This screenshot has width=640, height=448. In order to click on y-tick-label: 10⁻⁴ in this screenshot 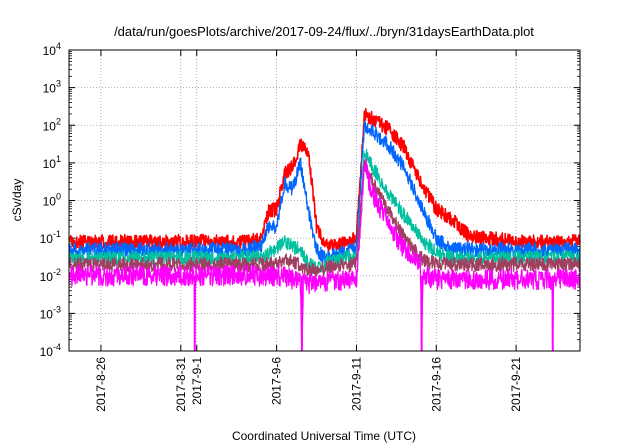, I will do `click(50, 350)`.